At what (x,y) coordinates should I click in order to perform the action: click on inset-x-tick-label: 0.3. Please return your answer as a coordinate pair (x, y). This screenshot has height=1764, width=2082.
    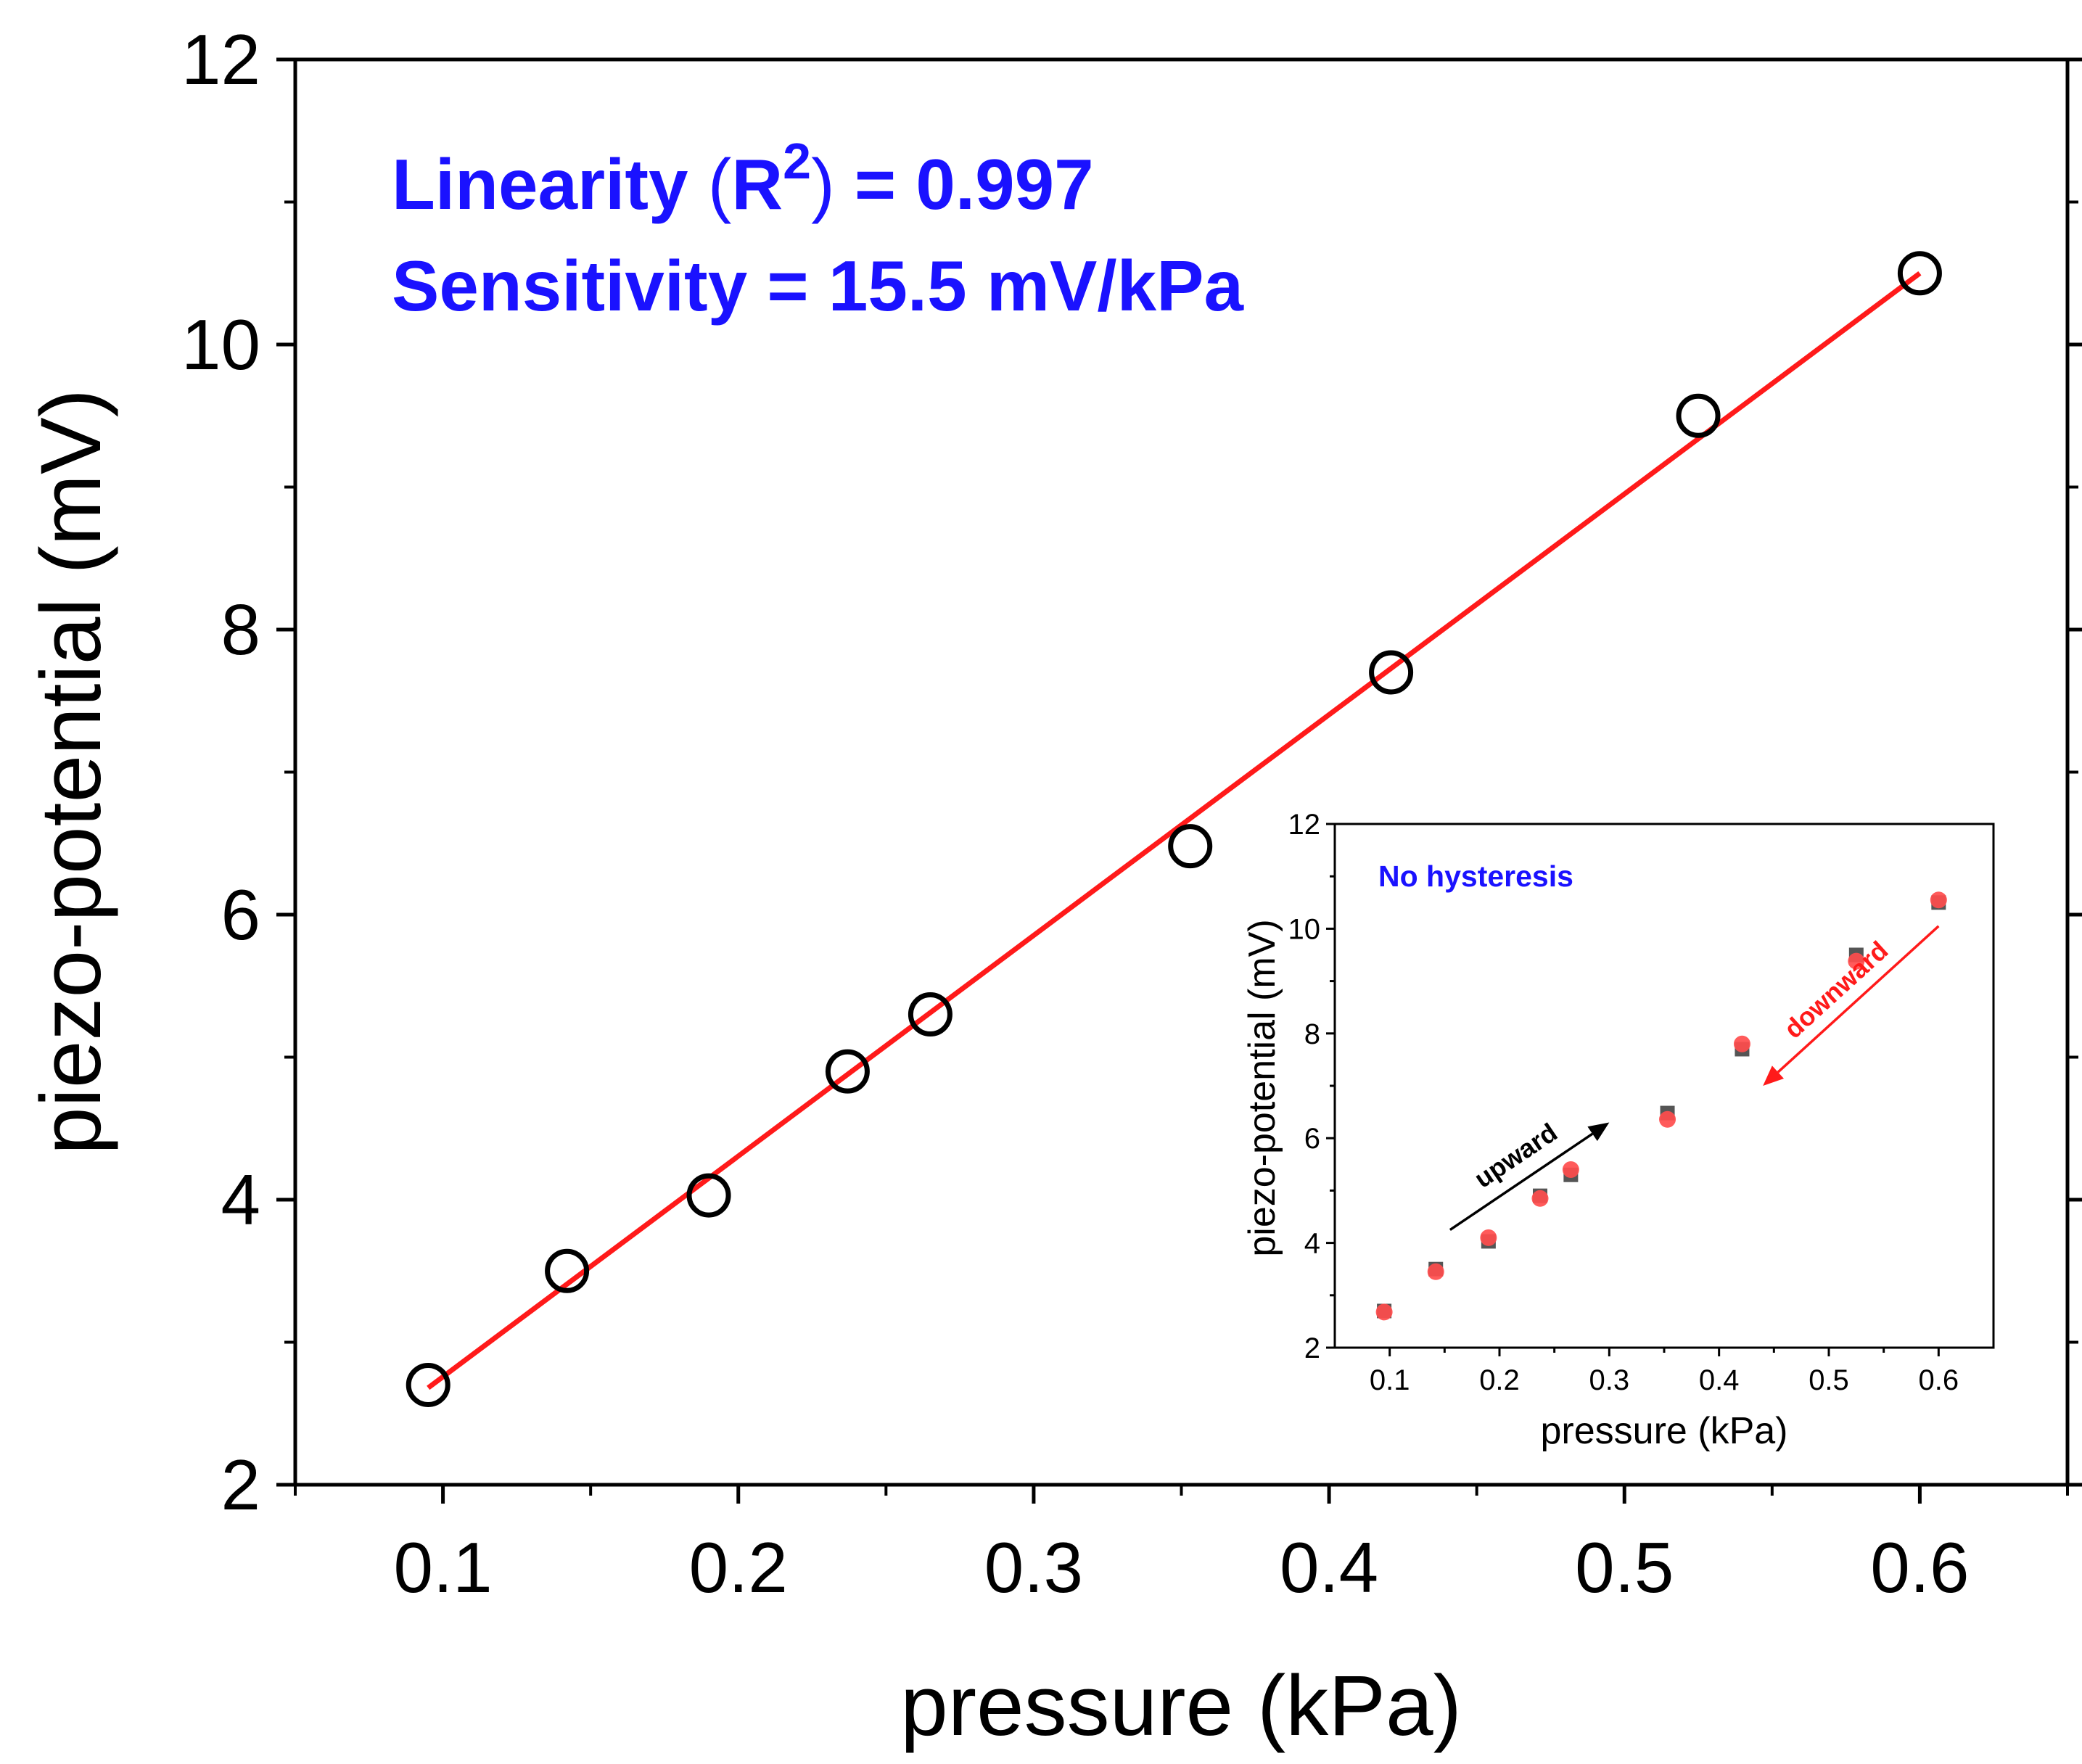
    Looking at the image, I should click on (1609, 1380).